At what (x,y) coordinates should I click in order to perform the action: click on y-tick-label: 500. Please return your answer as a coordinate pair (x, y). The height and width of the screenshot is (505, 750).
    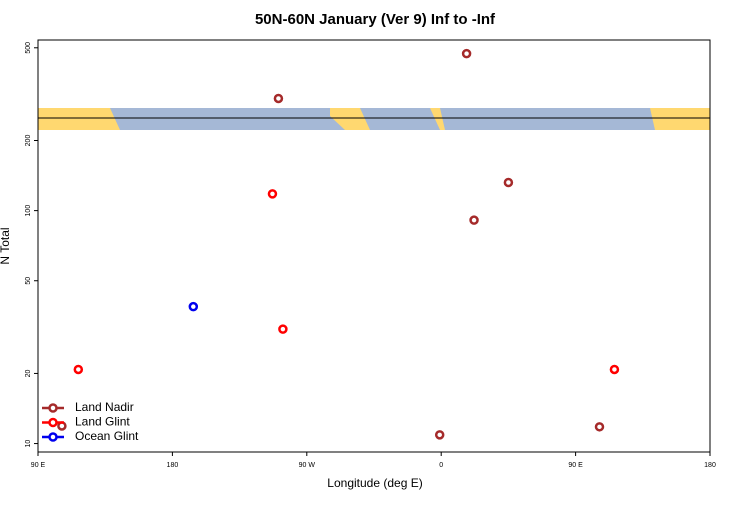
    Looking at the image, I should click on (28, 48).